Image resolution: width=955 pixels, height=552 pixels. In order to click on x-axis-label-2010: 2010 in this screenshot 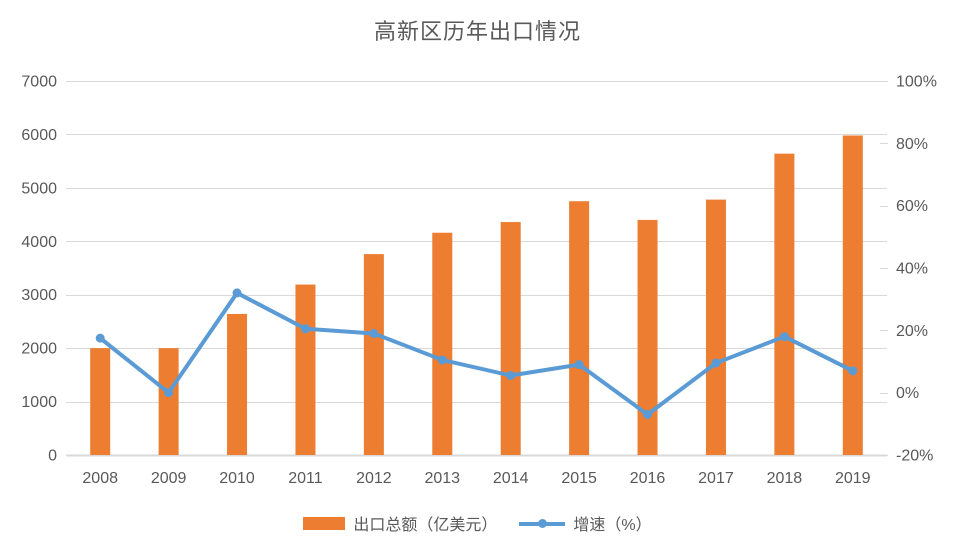, I will do `click(237, 478)`.